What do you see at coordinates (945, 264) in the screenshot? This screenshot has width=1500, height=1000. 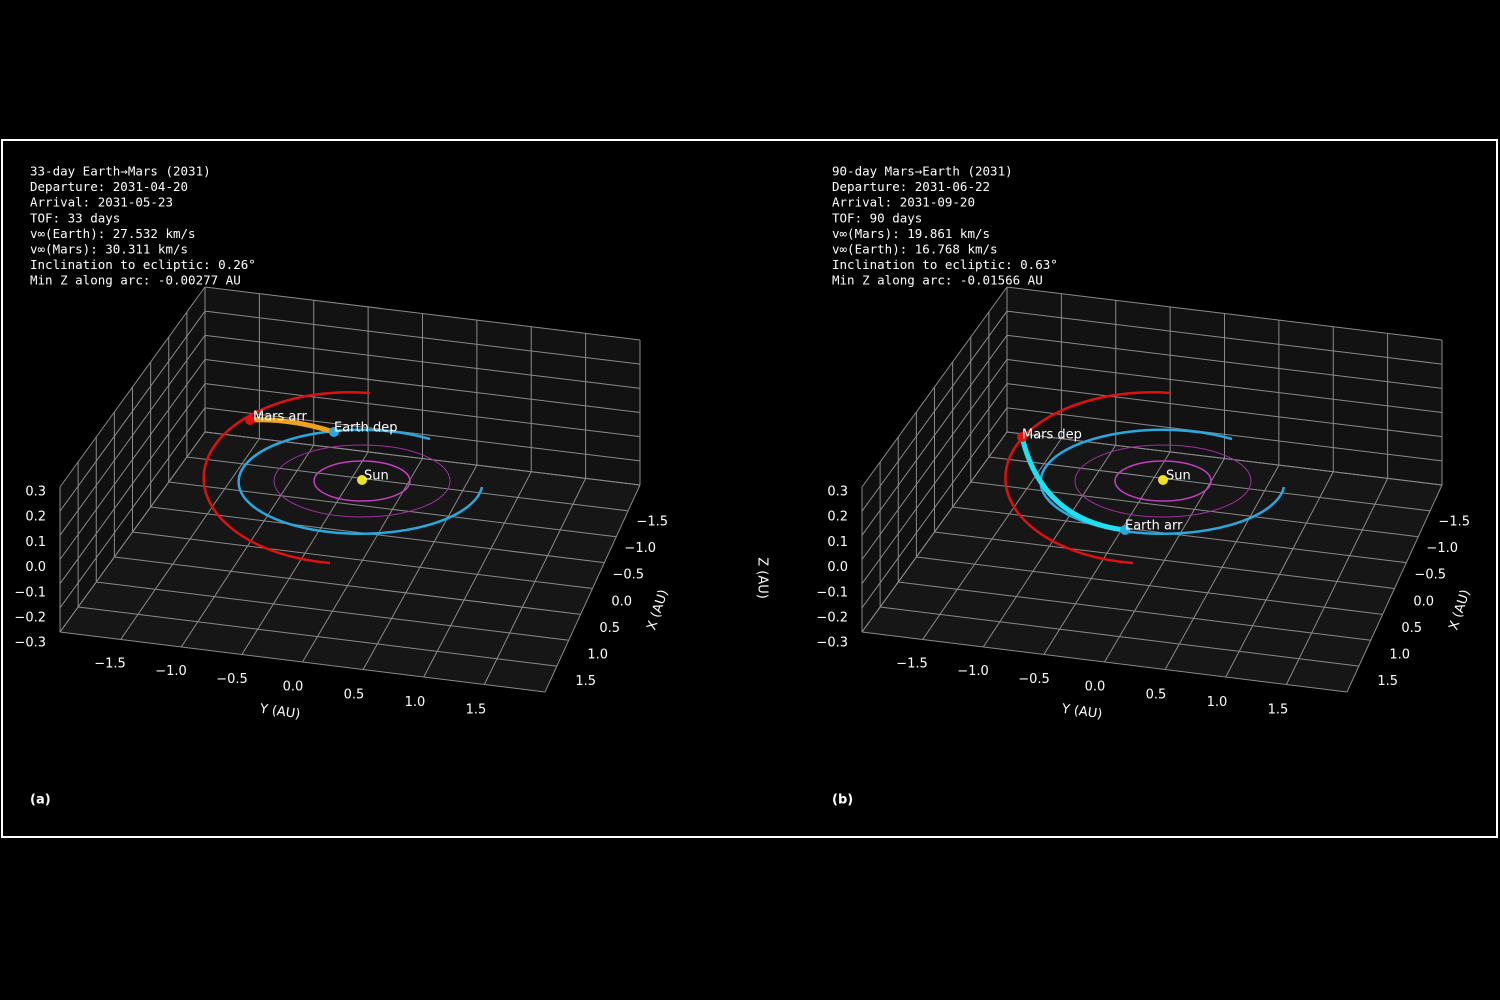 I see `info-line: Inclination to ecliptic: 0.63°` at bounding box center [945, 264].